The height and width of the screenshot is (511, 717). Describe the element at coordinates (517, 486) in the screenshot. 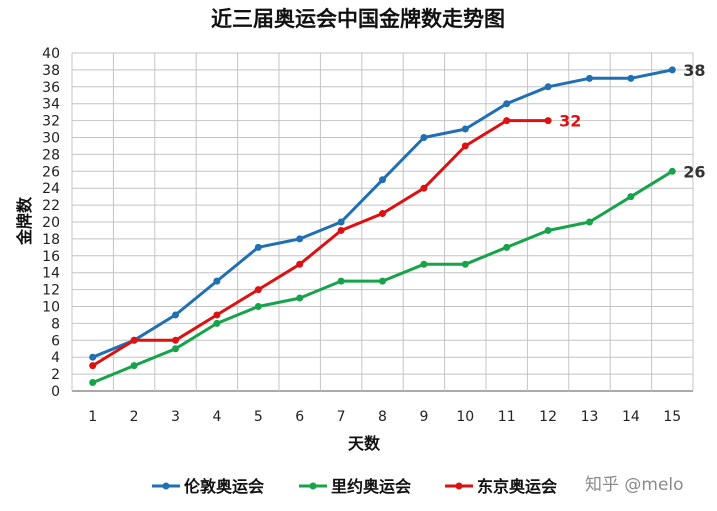

I see `legend-label: 东京奥运会` at that location.